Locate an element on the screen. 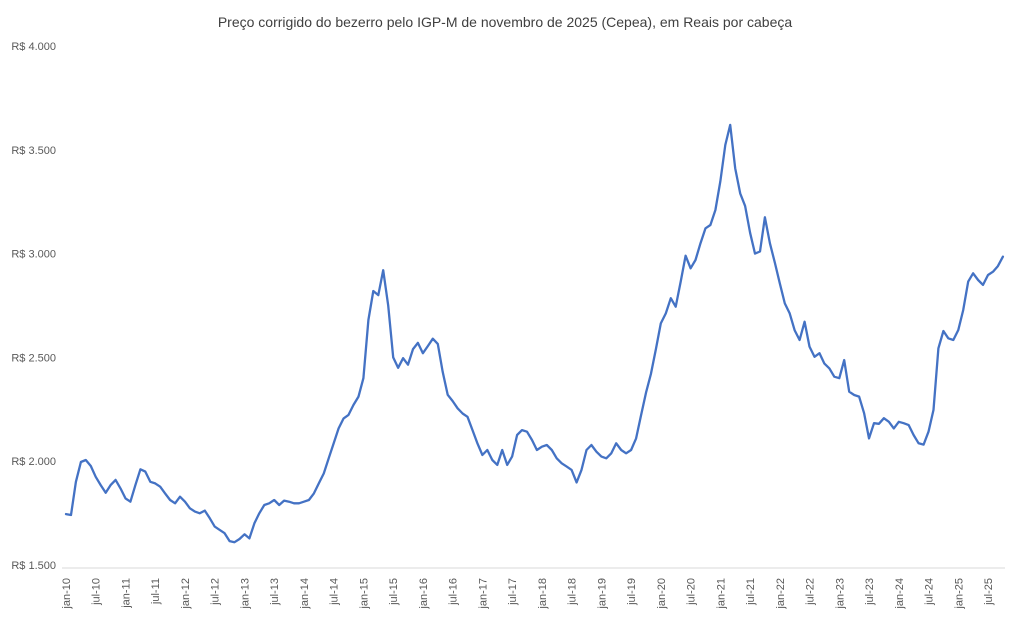  x-tick-label: jul-11 is located at coordinates (156, 591).